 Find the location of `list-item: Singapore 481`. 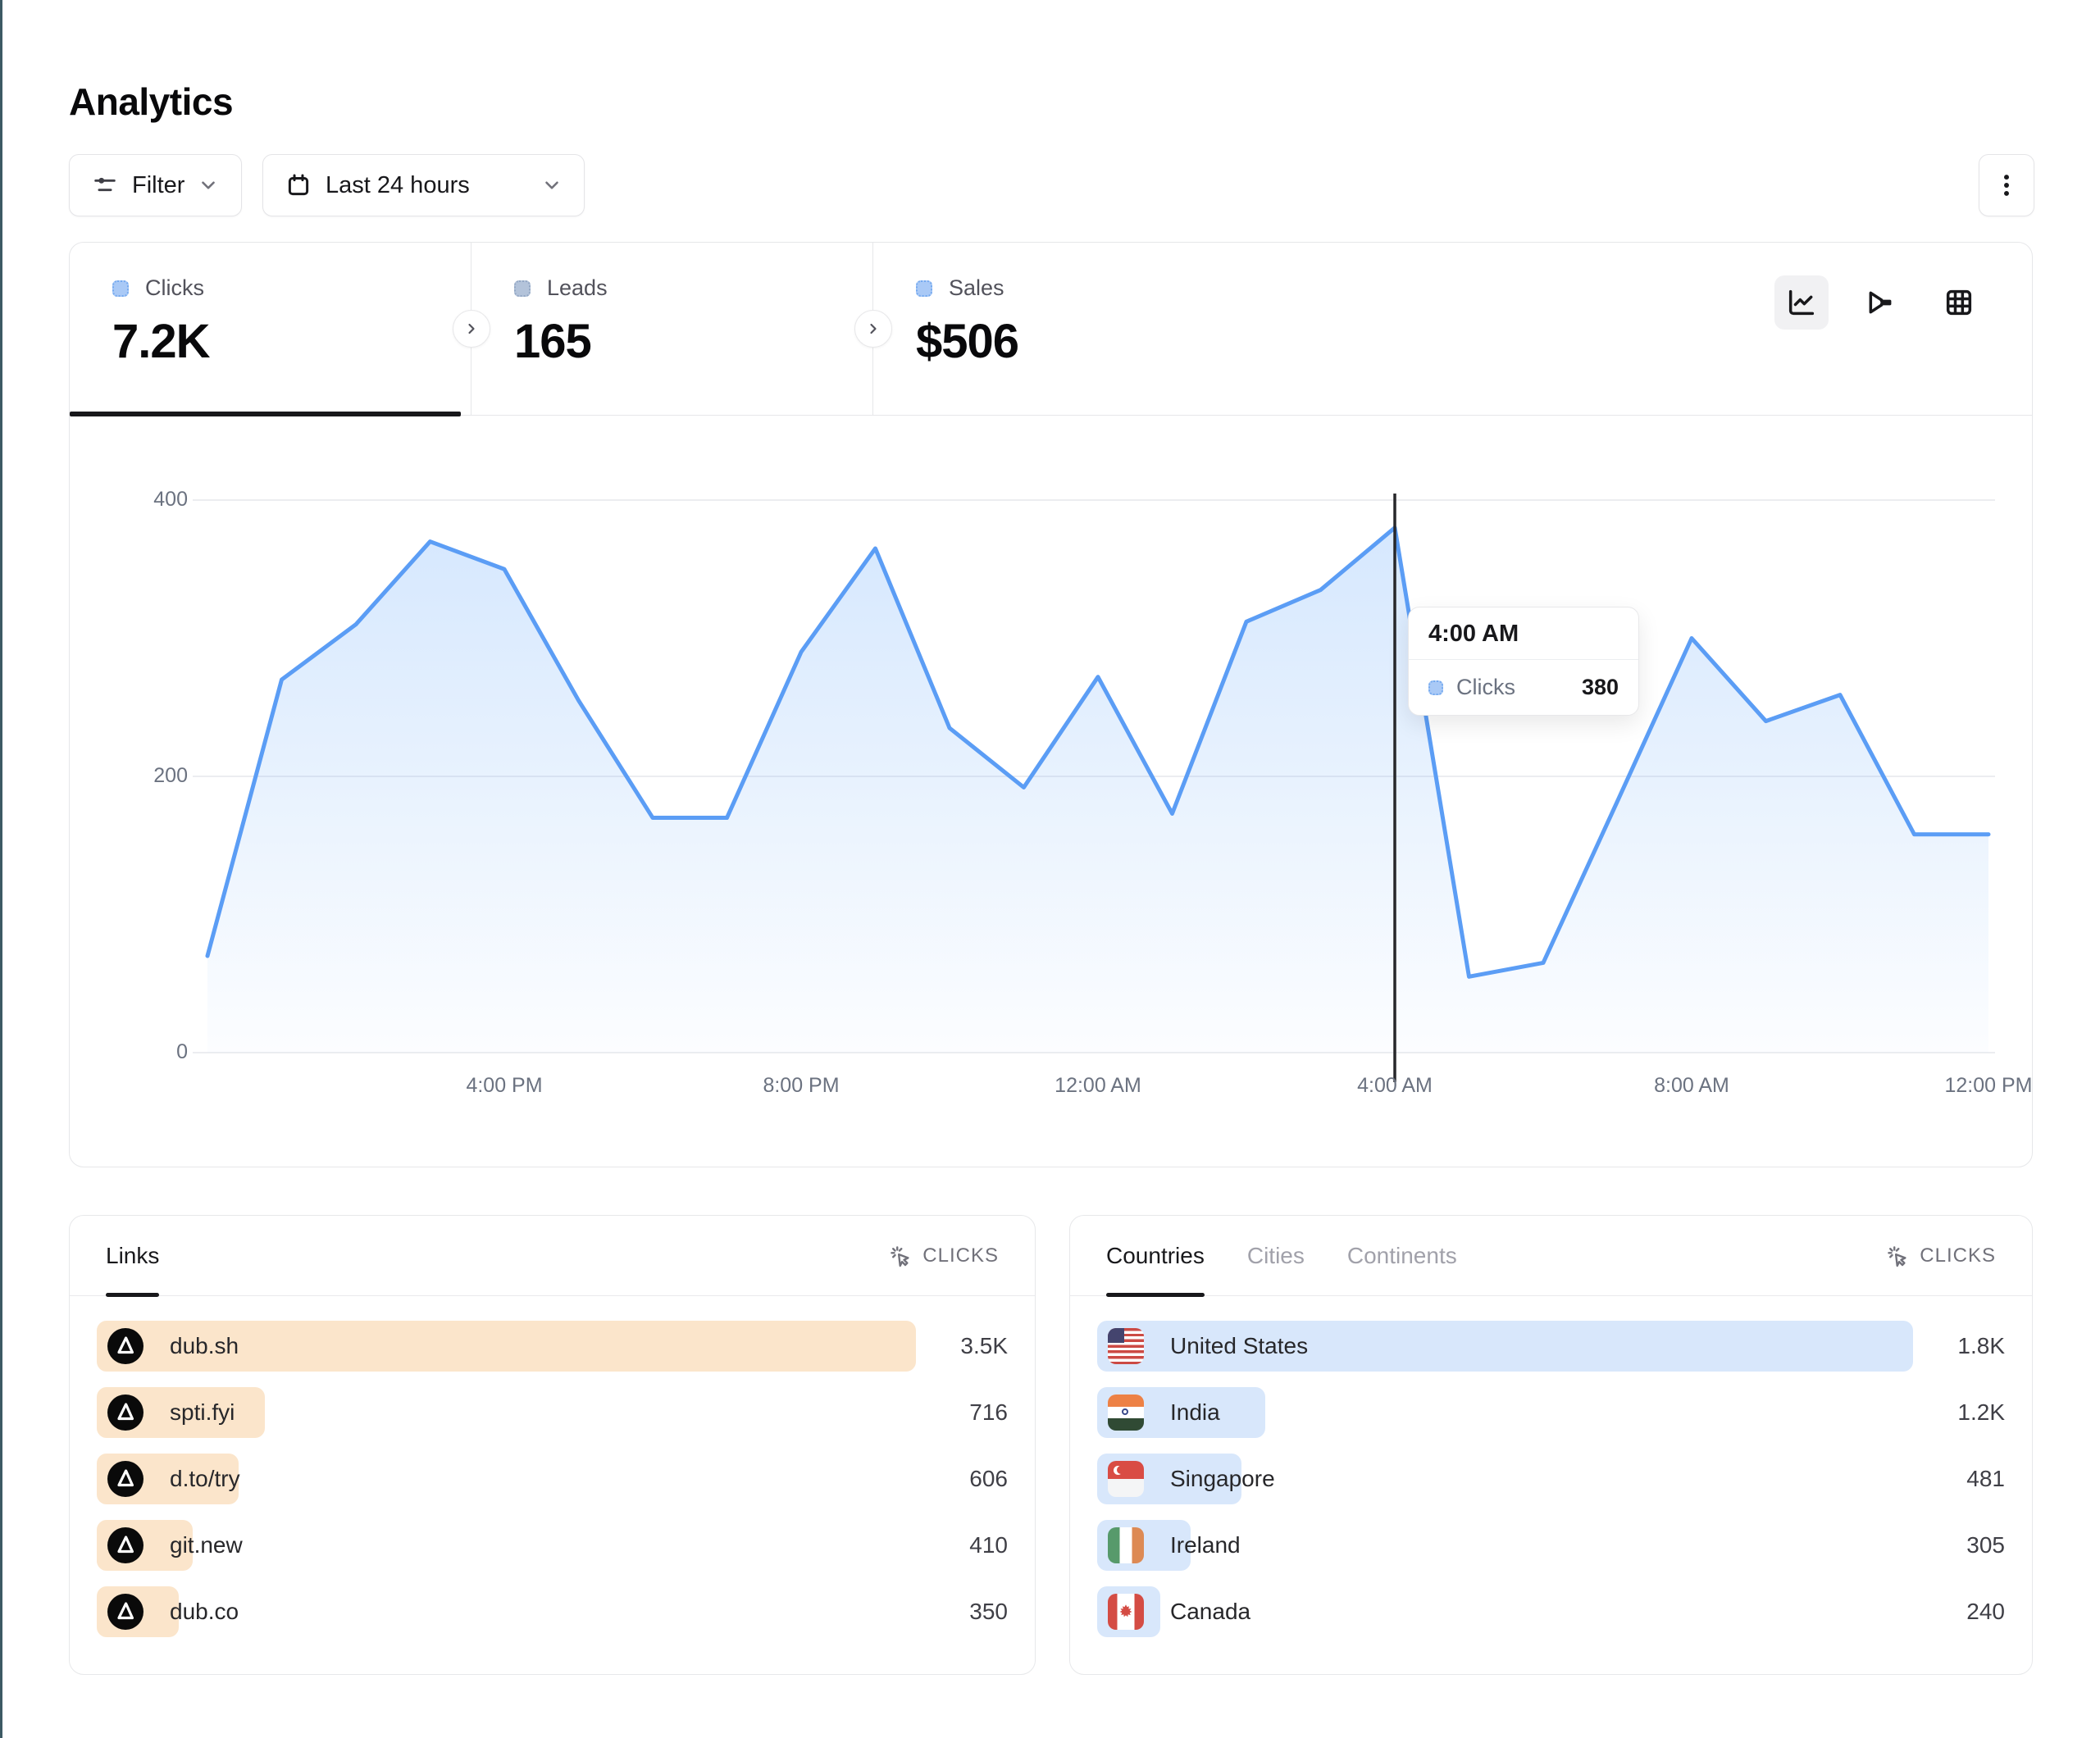

list-item: Singapore 481 is located at coordinates (1551, 1479).